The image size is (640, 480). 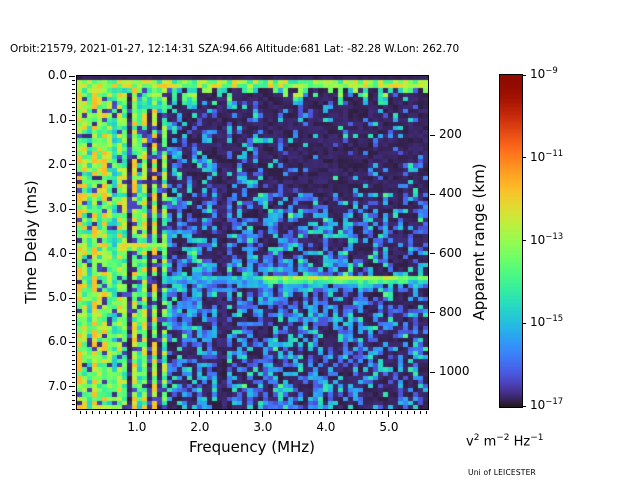 I want to click on y2-tick-label: 600, so click(x=450, y=252).